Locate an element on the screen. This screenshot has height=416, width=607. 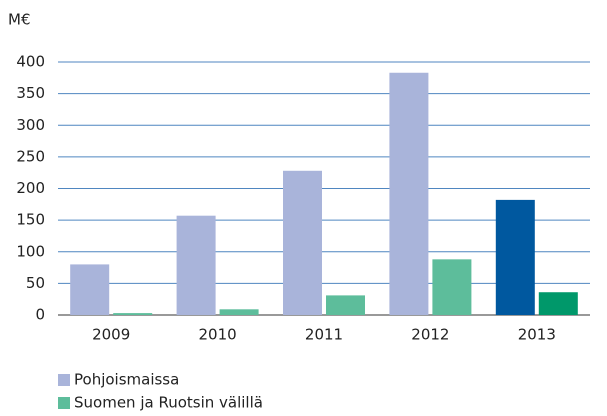
y-tick-label: 300 is located at coordinates (30, 125).